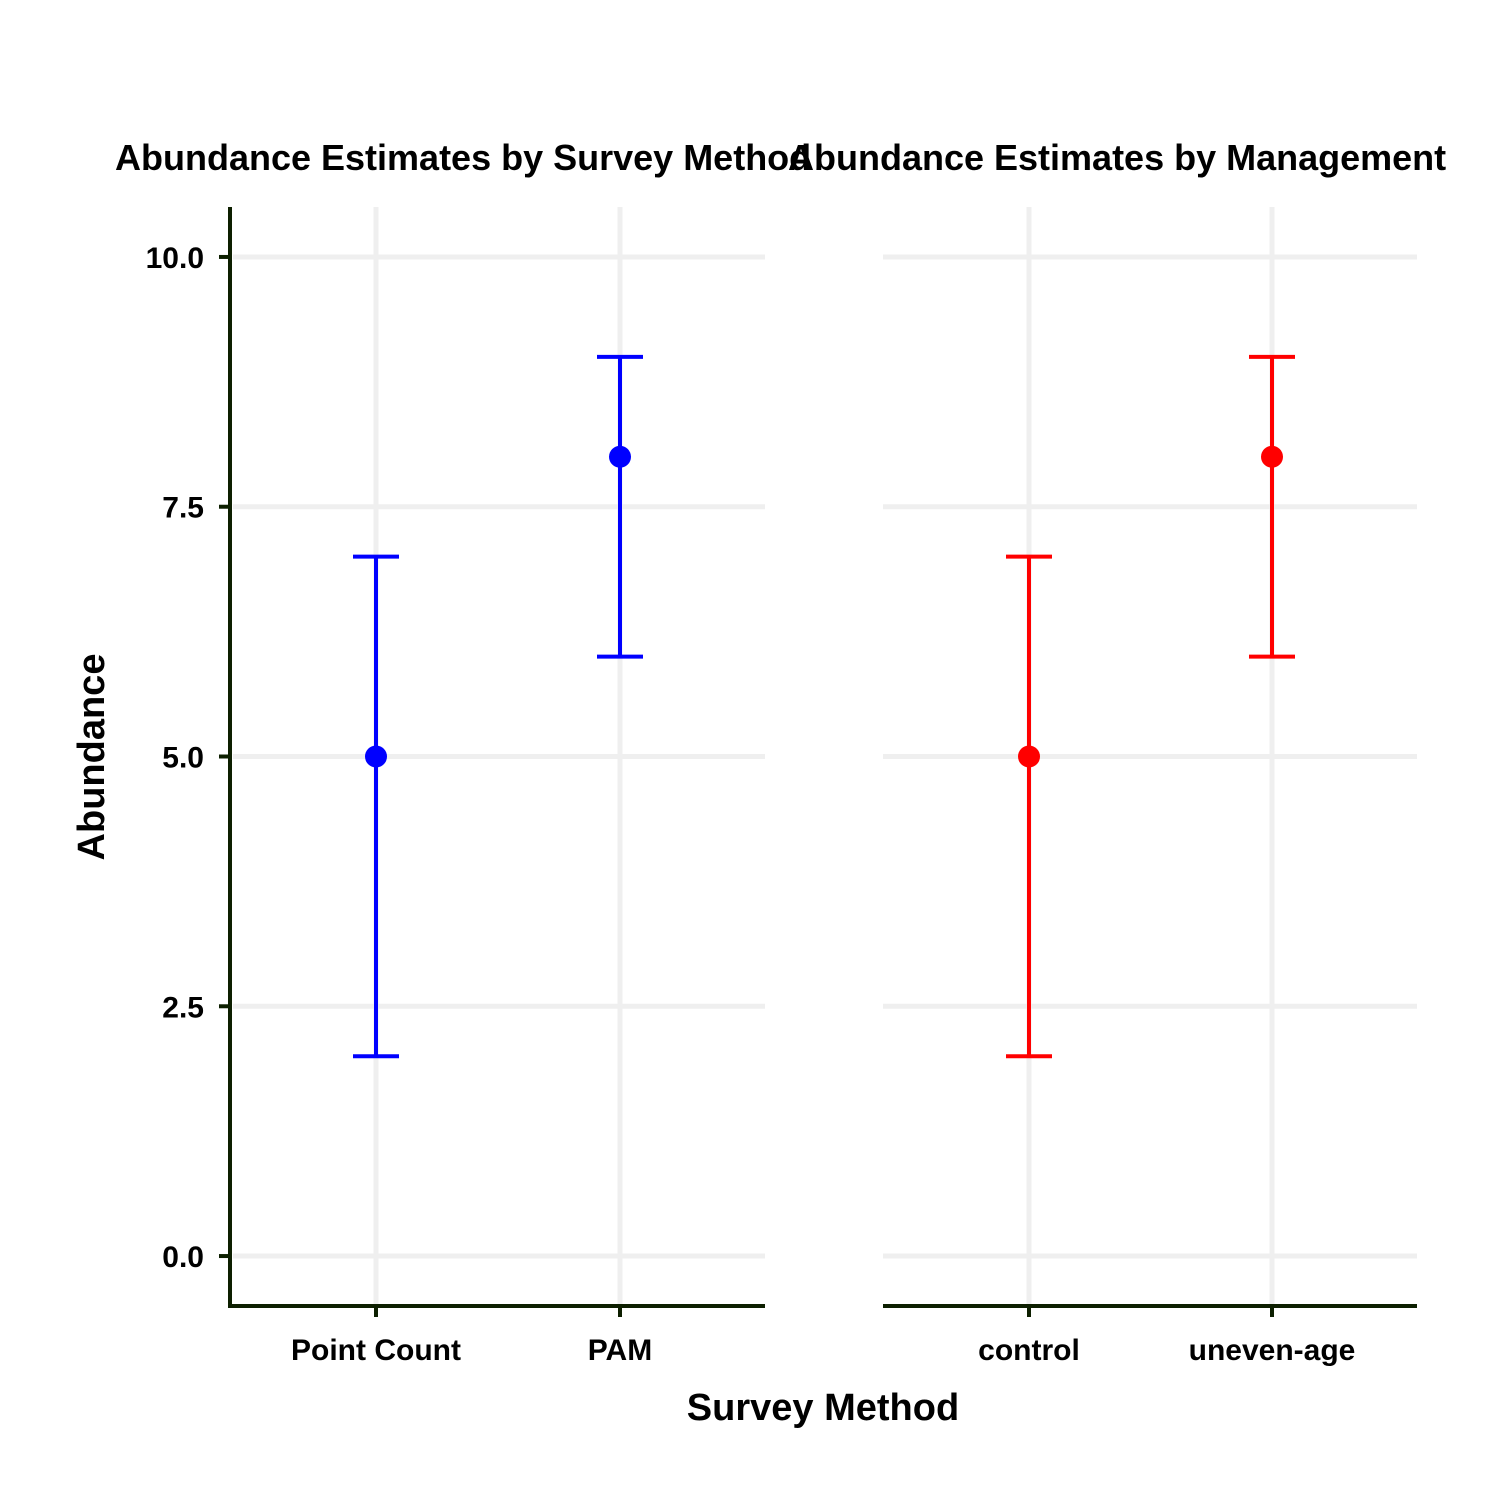  Describe the element at coordinates (183, 1007) in the screenshot. I see `y-tick-label: 2.5` at that location.